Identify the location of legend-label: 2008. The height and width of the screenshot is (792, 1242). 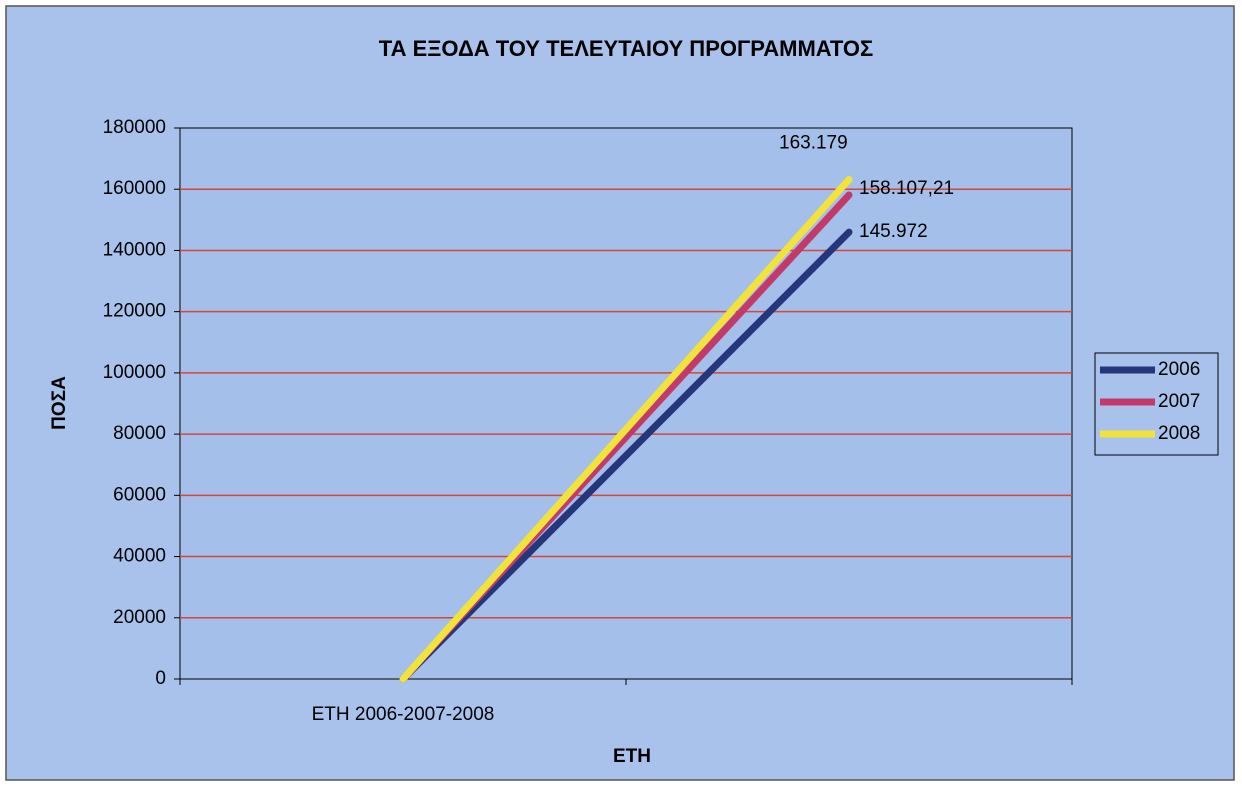
(1179, 433).